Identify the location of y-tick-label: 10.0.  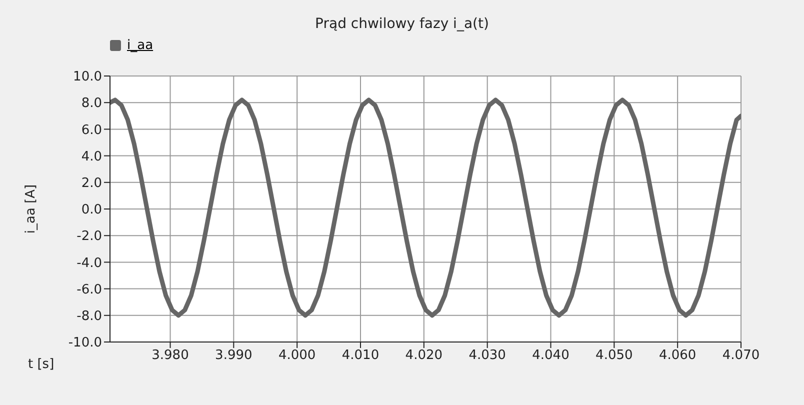
(87, 77).